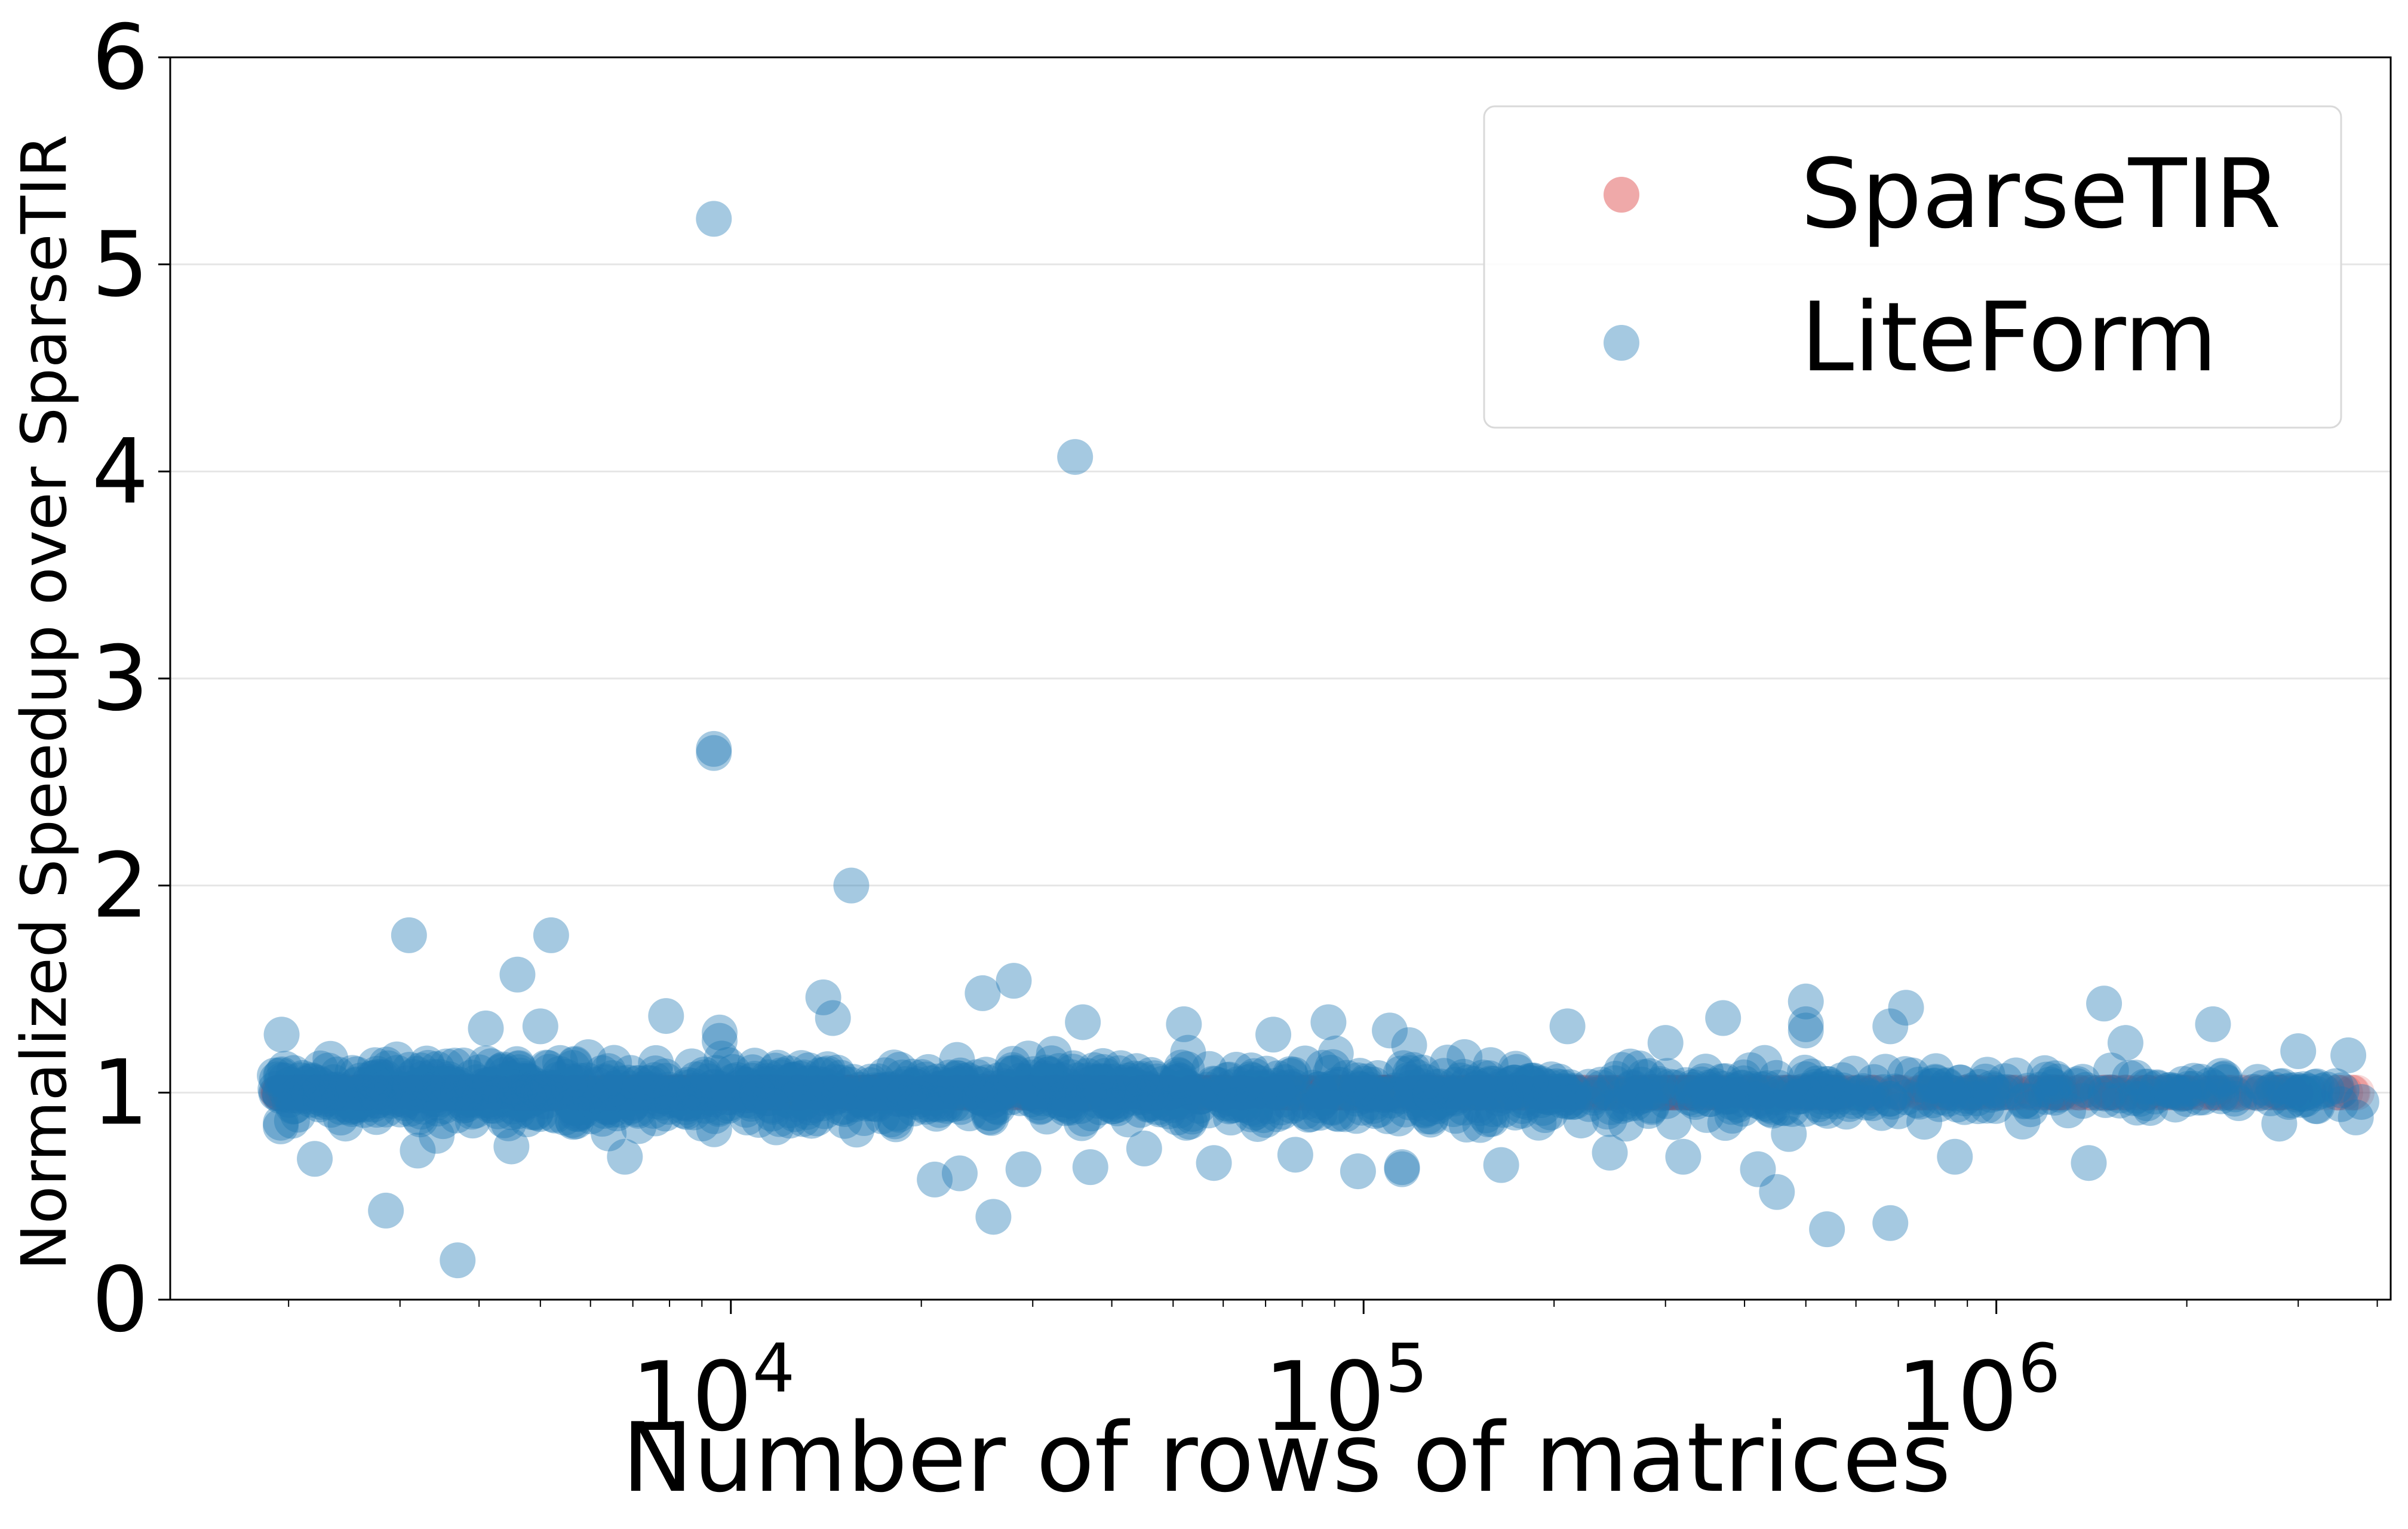 This screenshot has height=1529, width=2408. I want to click on y-tick-label: 4, so click(121, 472).